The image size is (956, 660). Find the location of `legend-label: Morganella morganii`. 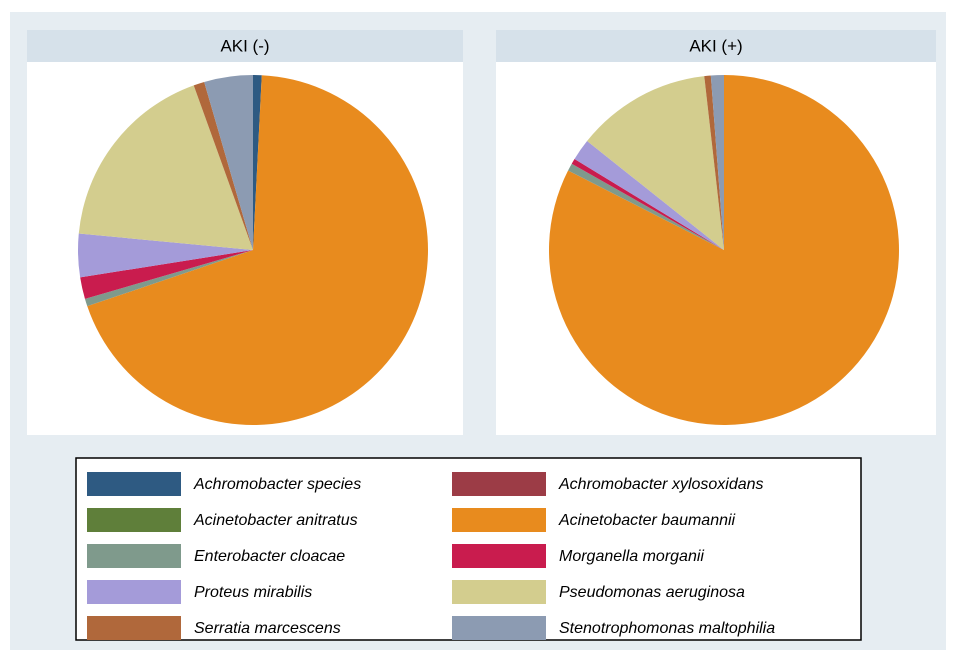

legend-label: Morganella morganii is located at coordinates (631, 556).